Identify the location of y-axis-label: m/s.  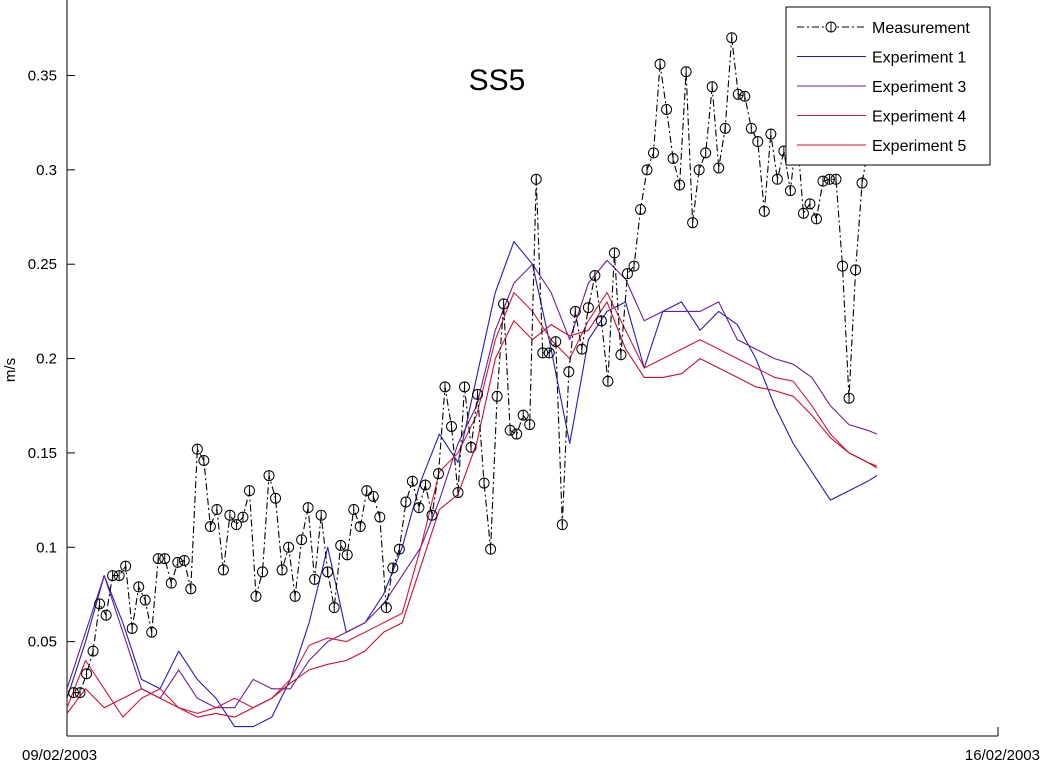
(10, 370).